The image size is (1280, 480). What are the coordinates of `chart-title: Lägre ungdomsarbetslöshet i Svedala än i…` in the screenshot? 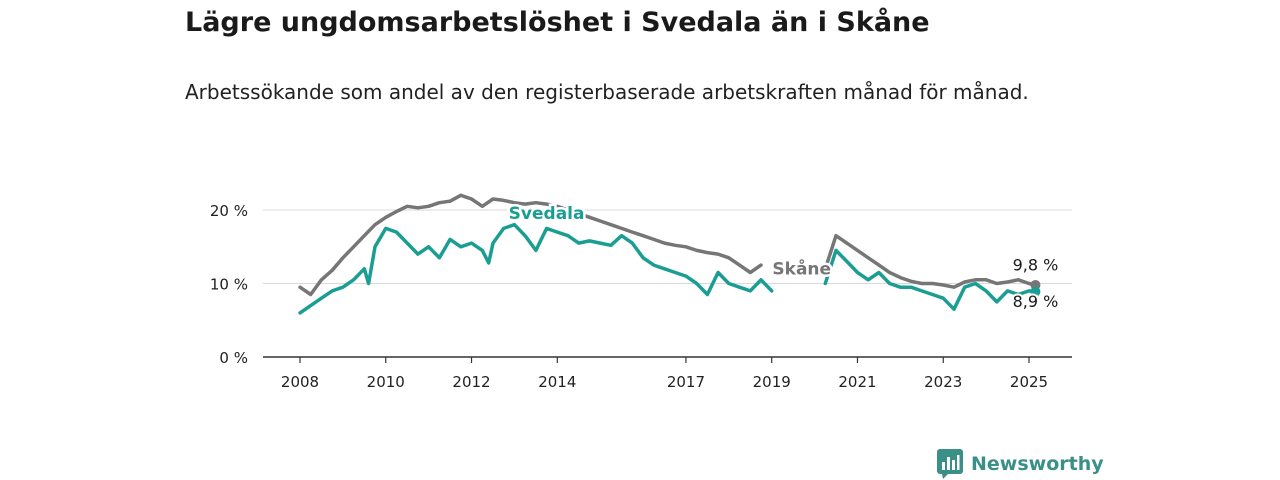 It's located at (557, 22).